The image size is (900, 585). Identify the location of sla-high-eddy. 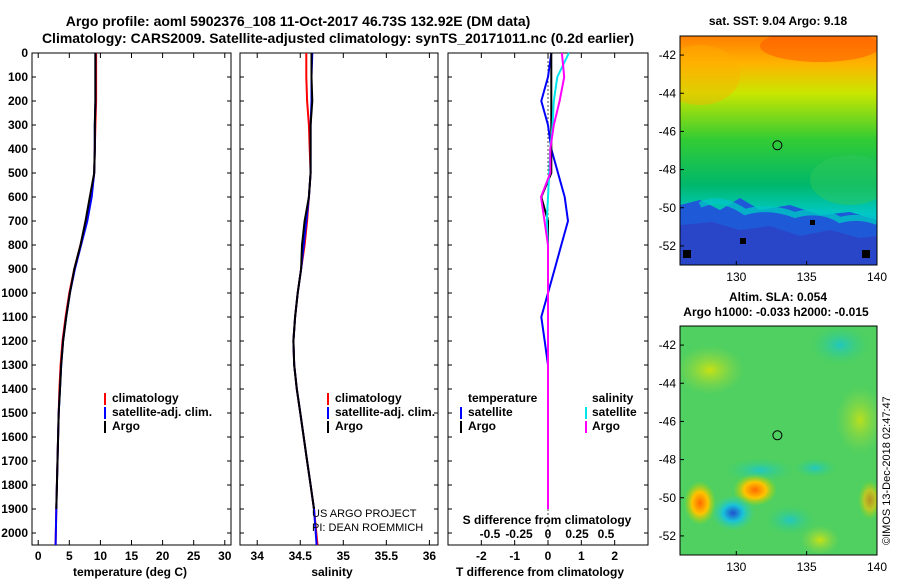
(700, 503).